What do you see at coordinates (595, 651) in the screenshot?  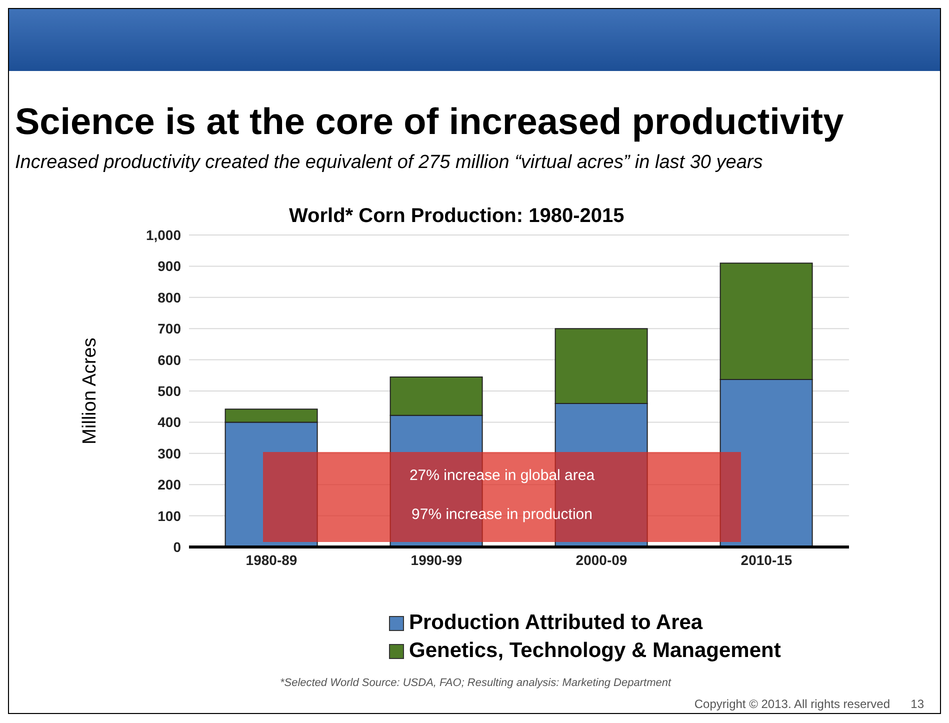 I see `legend-label: Genetics, Technology & Management` at bounding box center [595, 651].